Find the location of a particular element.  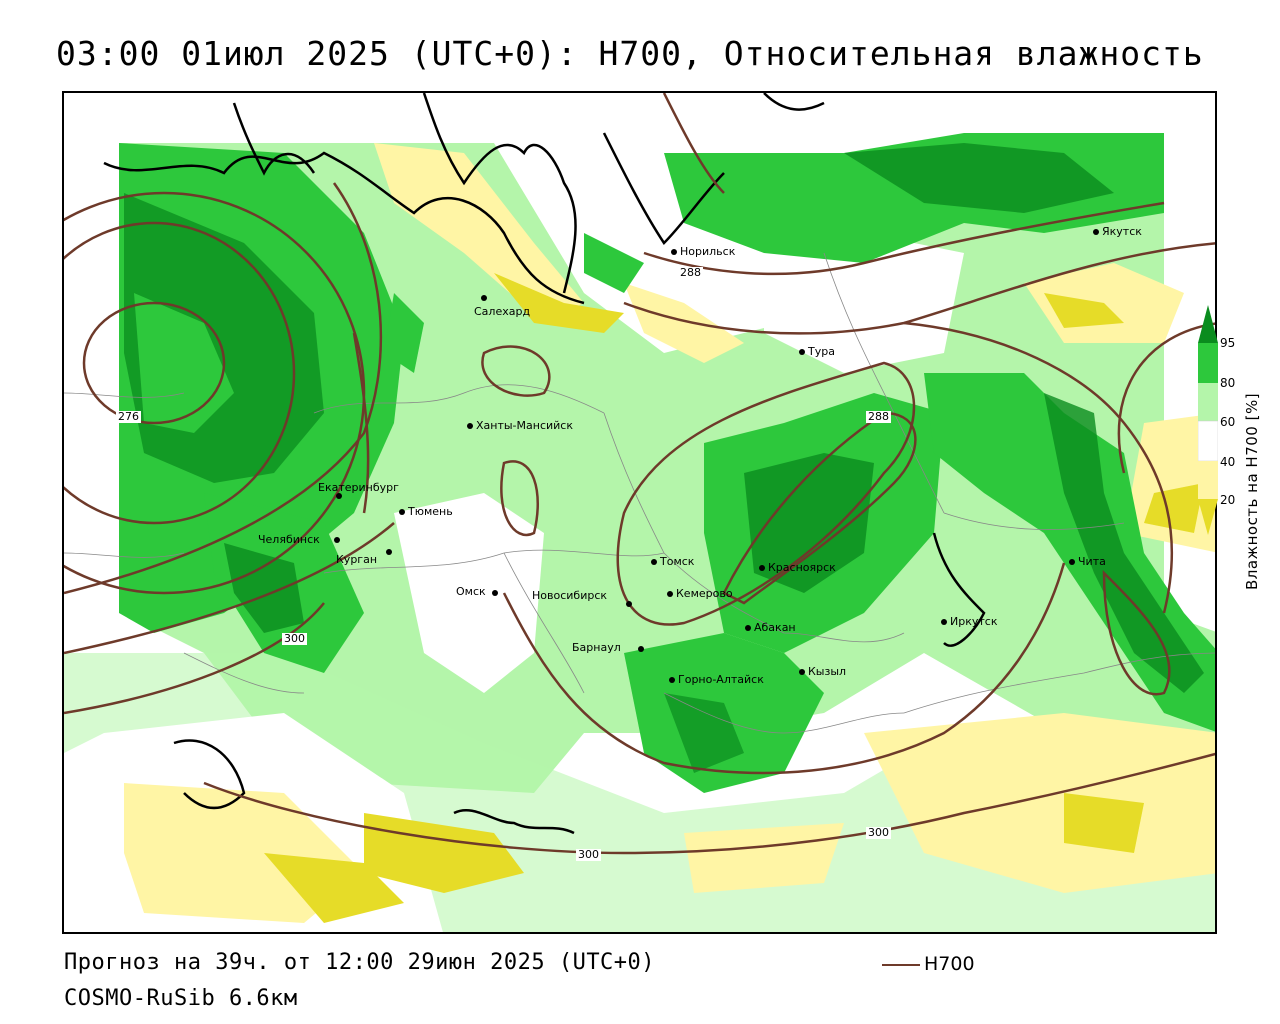

city-novosibirsk: Новосибирск is located at coordinates (582, 598).